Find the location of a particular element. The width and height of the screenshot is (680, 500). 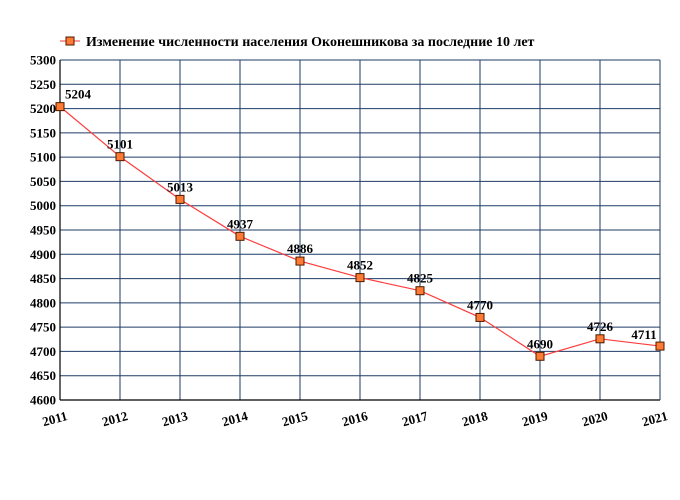

data-label: 4770 is located at coordinates (480, 304).